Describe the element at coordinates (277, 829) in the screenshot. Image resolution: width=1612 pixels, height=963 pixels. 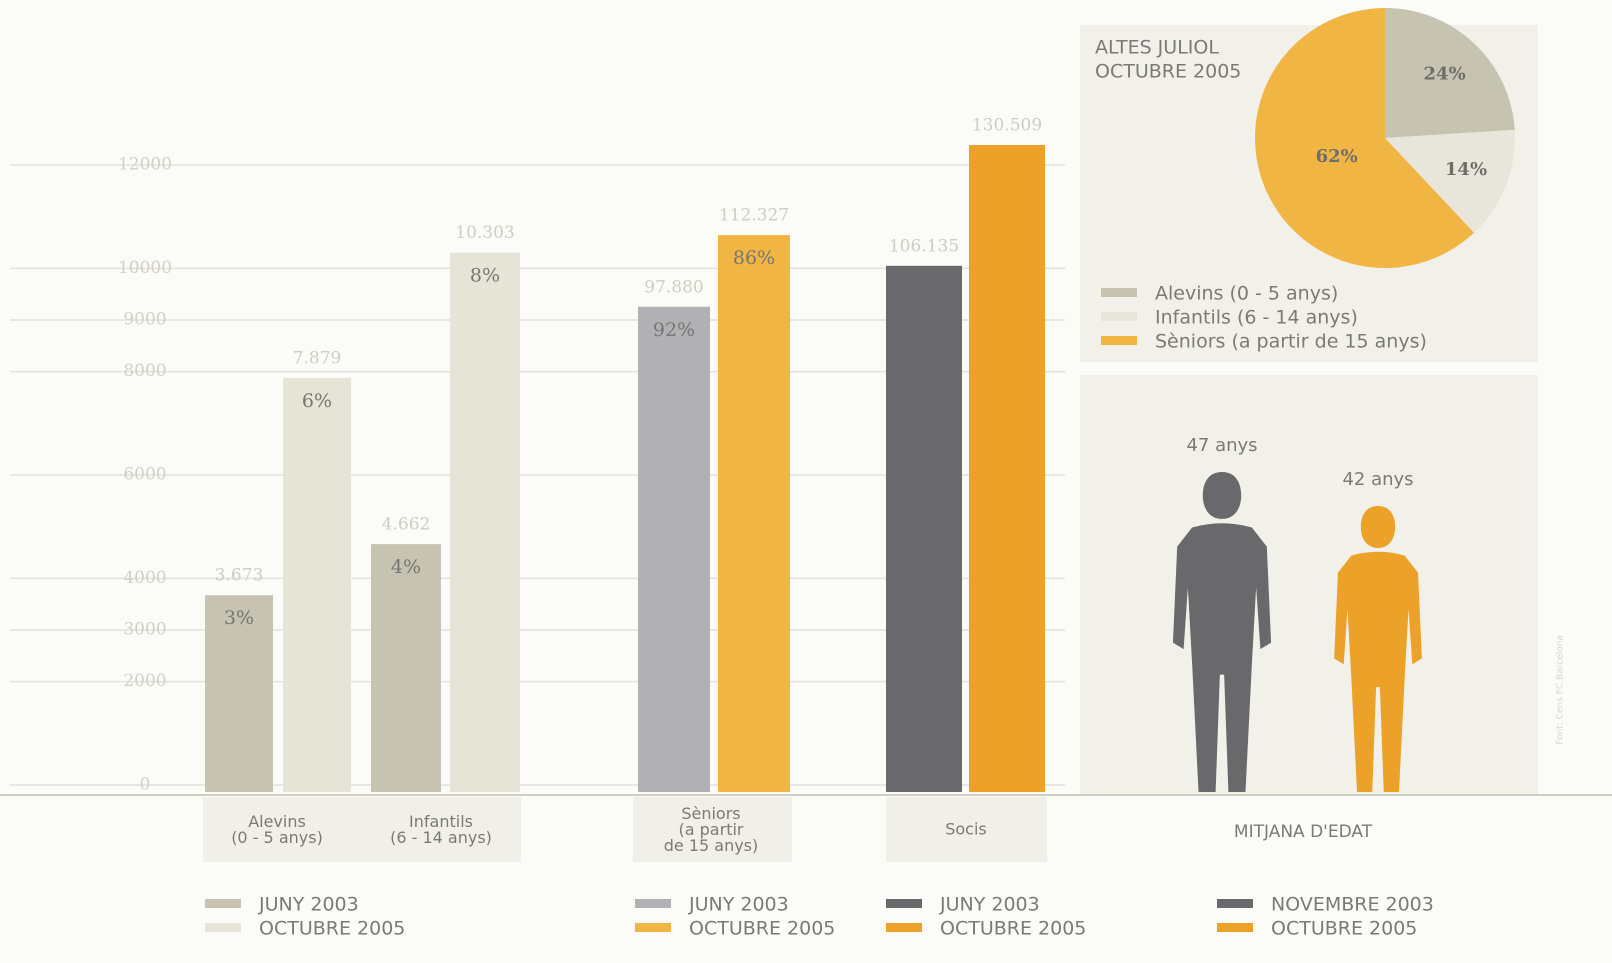
I see `category-label: Alevins (0 - 5 anys)` at that location.